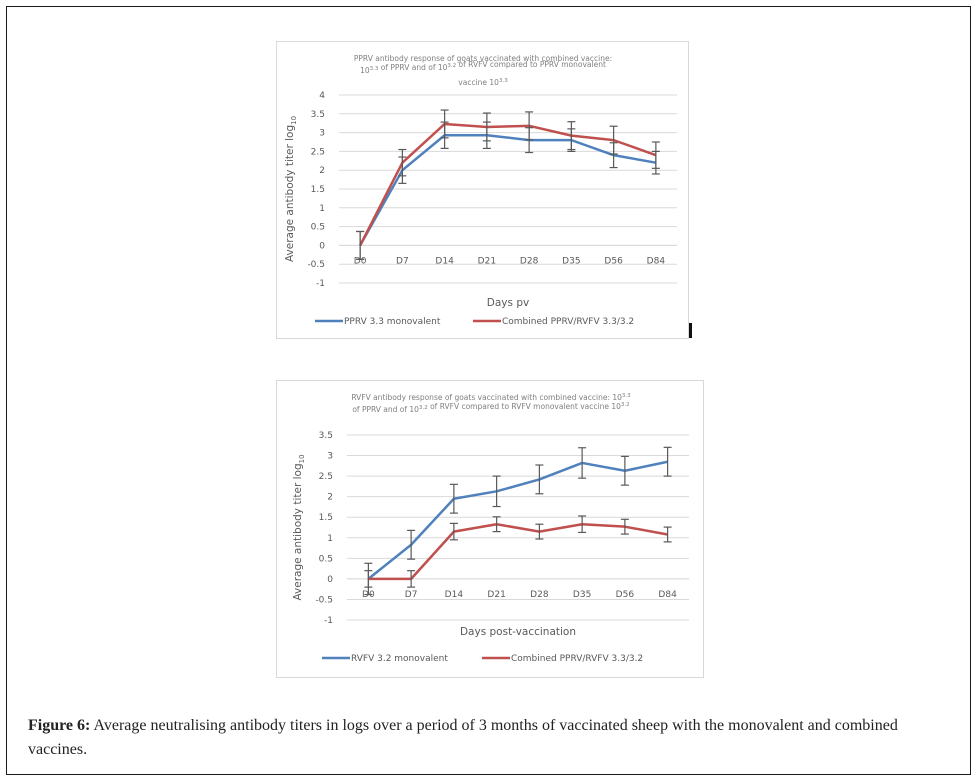  What do you see at coordinates (483, 82) in the screenshot?
I see `chart-title-line: vaccine 103.3` at bounding box center [483, 82].